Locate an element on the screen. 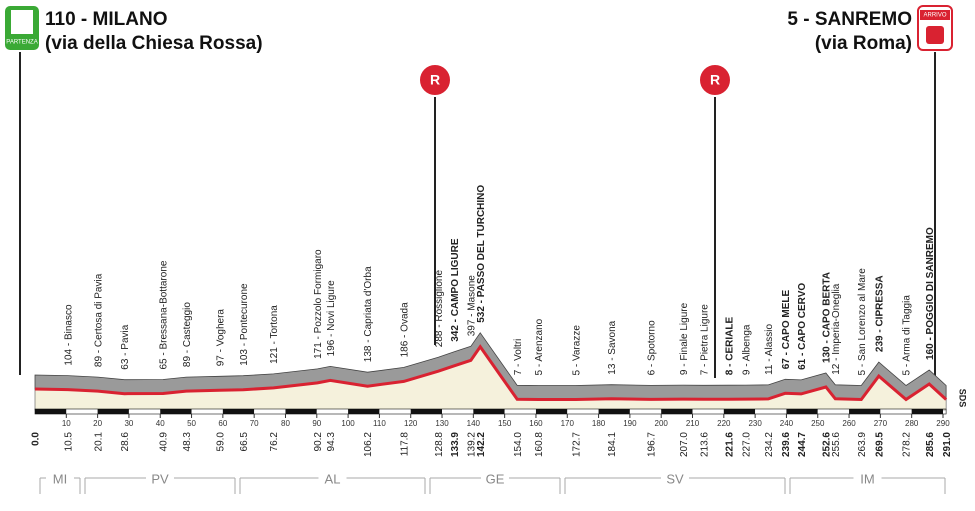 The image size is (975, 511). km-tick-label: 10 is located at coordinates (66, 423).